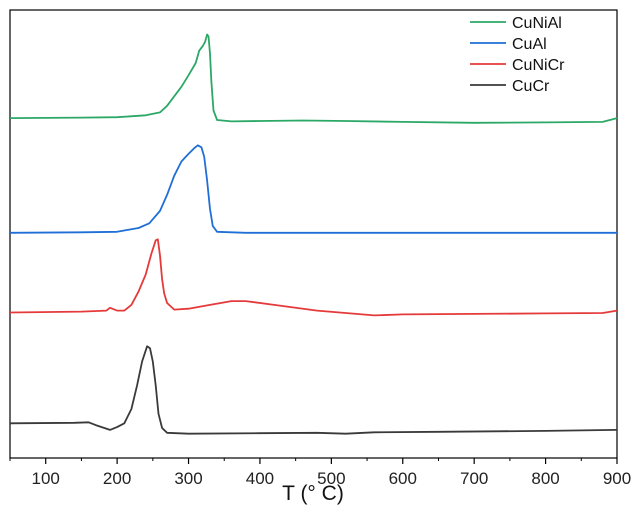 The height and width of the screenshot is (526, 635). What do you see at coordinates (538, 65) in the screenshot?
I see `legend-label-cunicr: CuNiCr` at bounding box center [538, 65].